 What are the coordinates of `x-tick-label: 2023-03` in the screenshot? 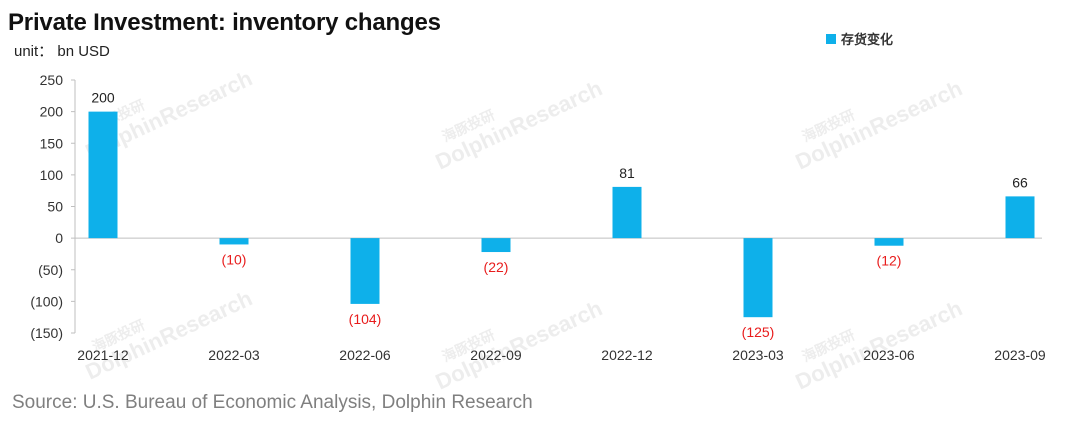 It's located at (758, 355).